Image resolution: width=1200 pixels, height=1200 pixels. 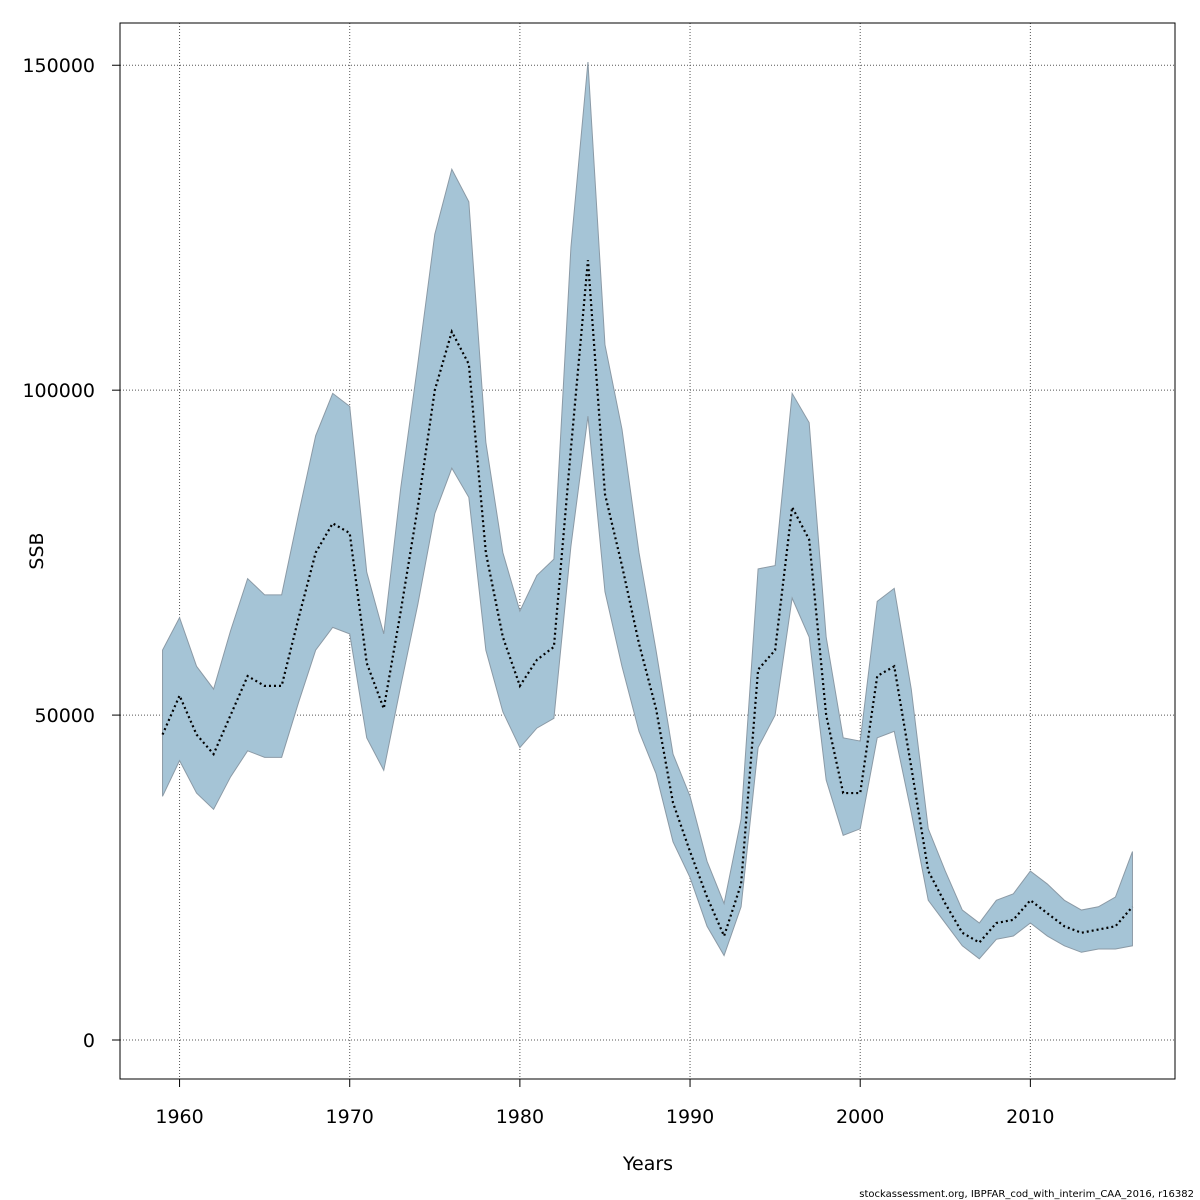 I want to click on y-tick-label: 150000, so click(x=58, y=66).